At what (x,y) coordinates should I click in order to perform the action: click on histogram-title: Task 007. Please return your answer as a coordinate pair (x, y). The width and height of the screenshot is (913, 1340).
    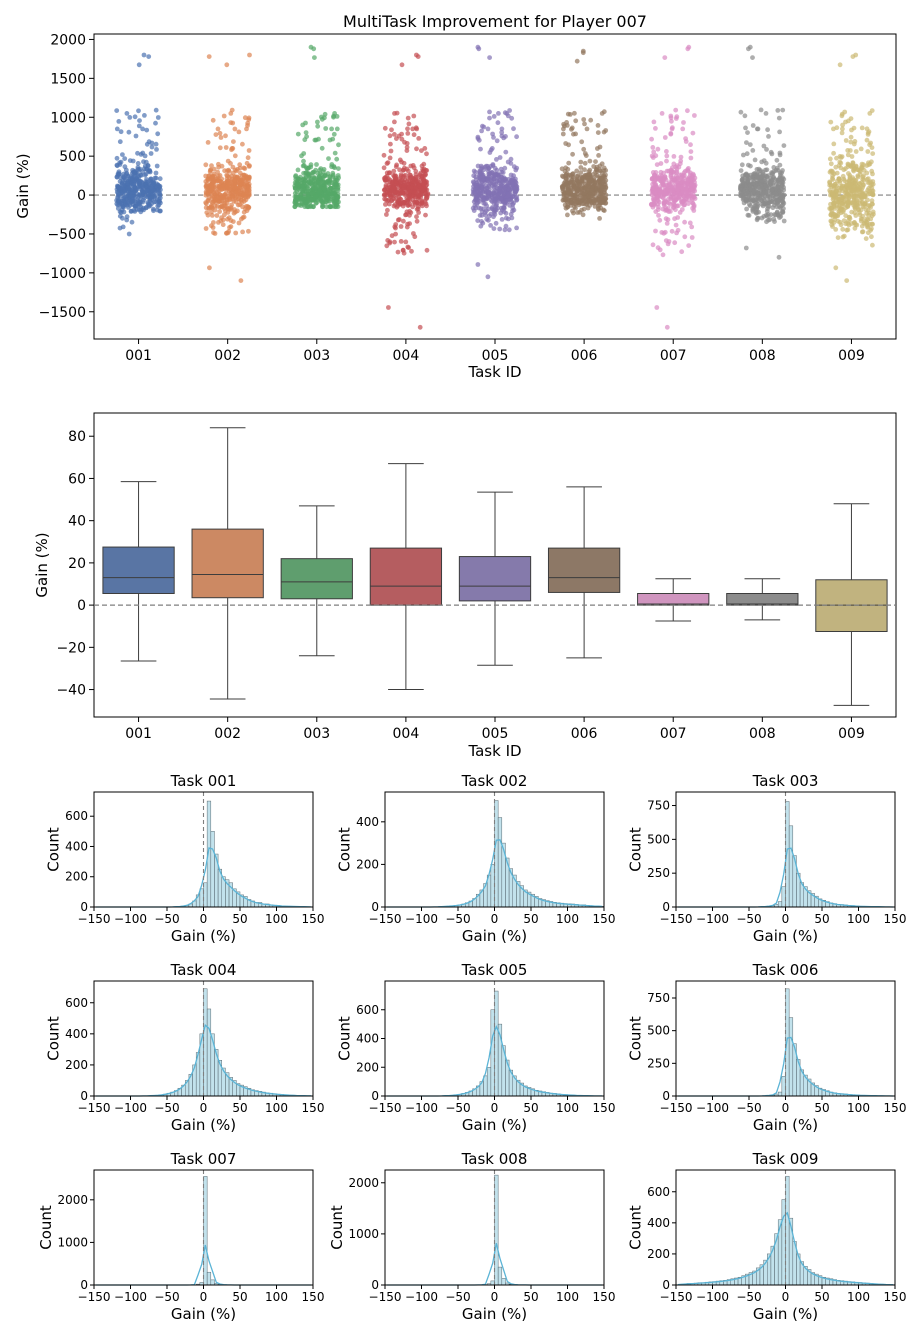
    Looking at the image, I should click on (203, 1159).